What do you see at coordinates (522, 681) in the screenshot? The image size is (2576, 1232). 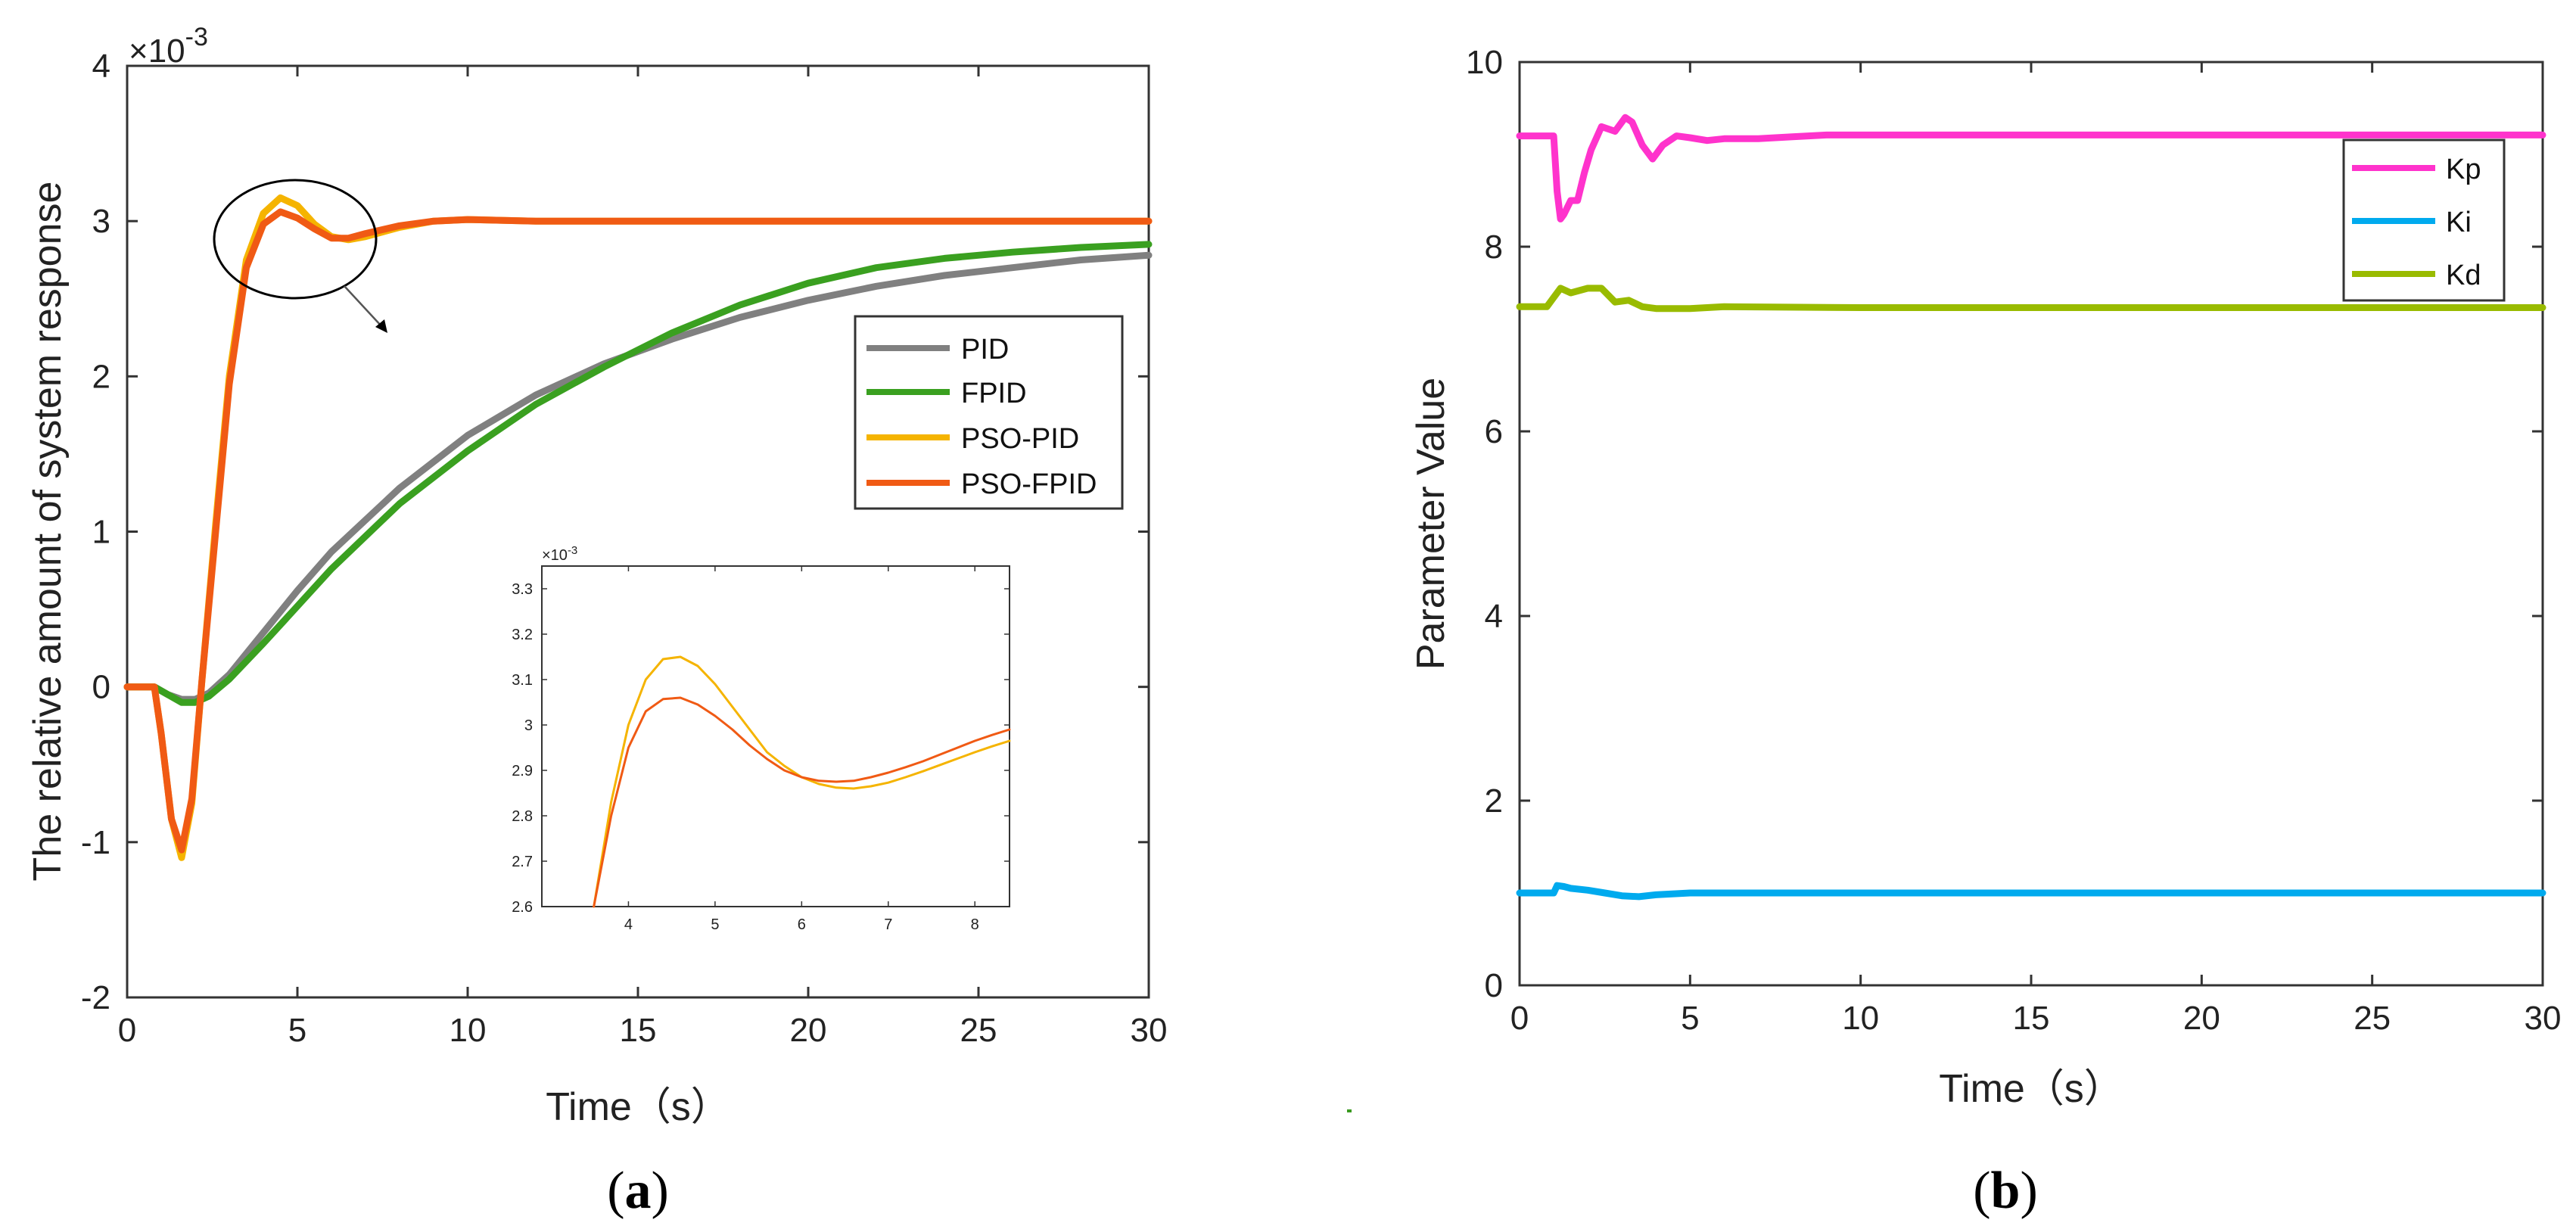 I see `inset-ytick-label-5: 3.1` at bounding box center [522, 681].